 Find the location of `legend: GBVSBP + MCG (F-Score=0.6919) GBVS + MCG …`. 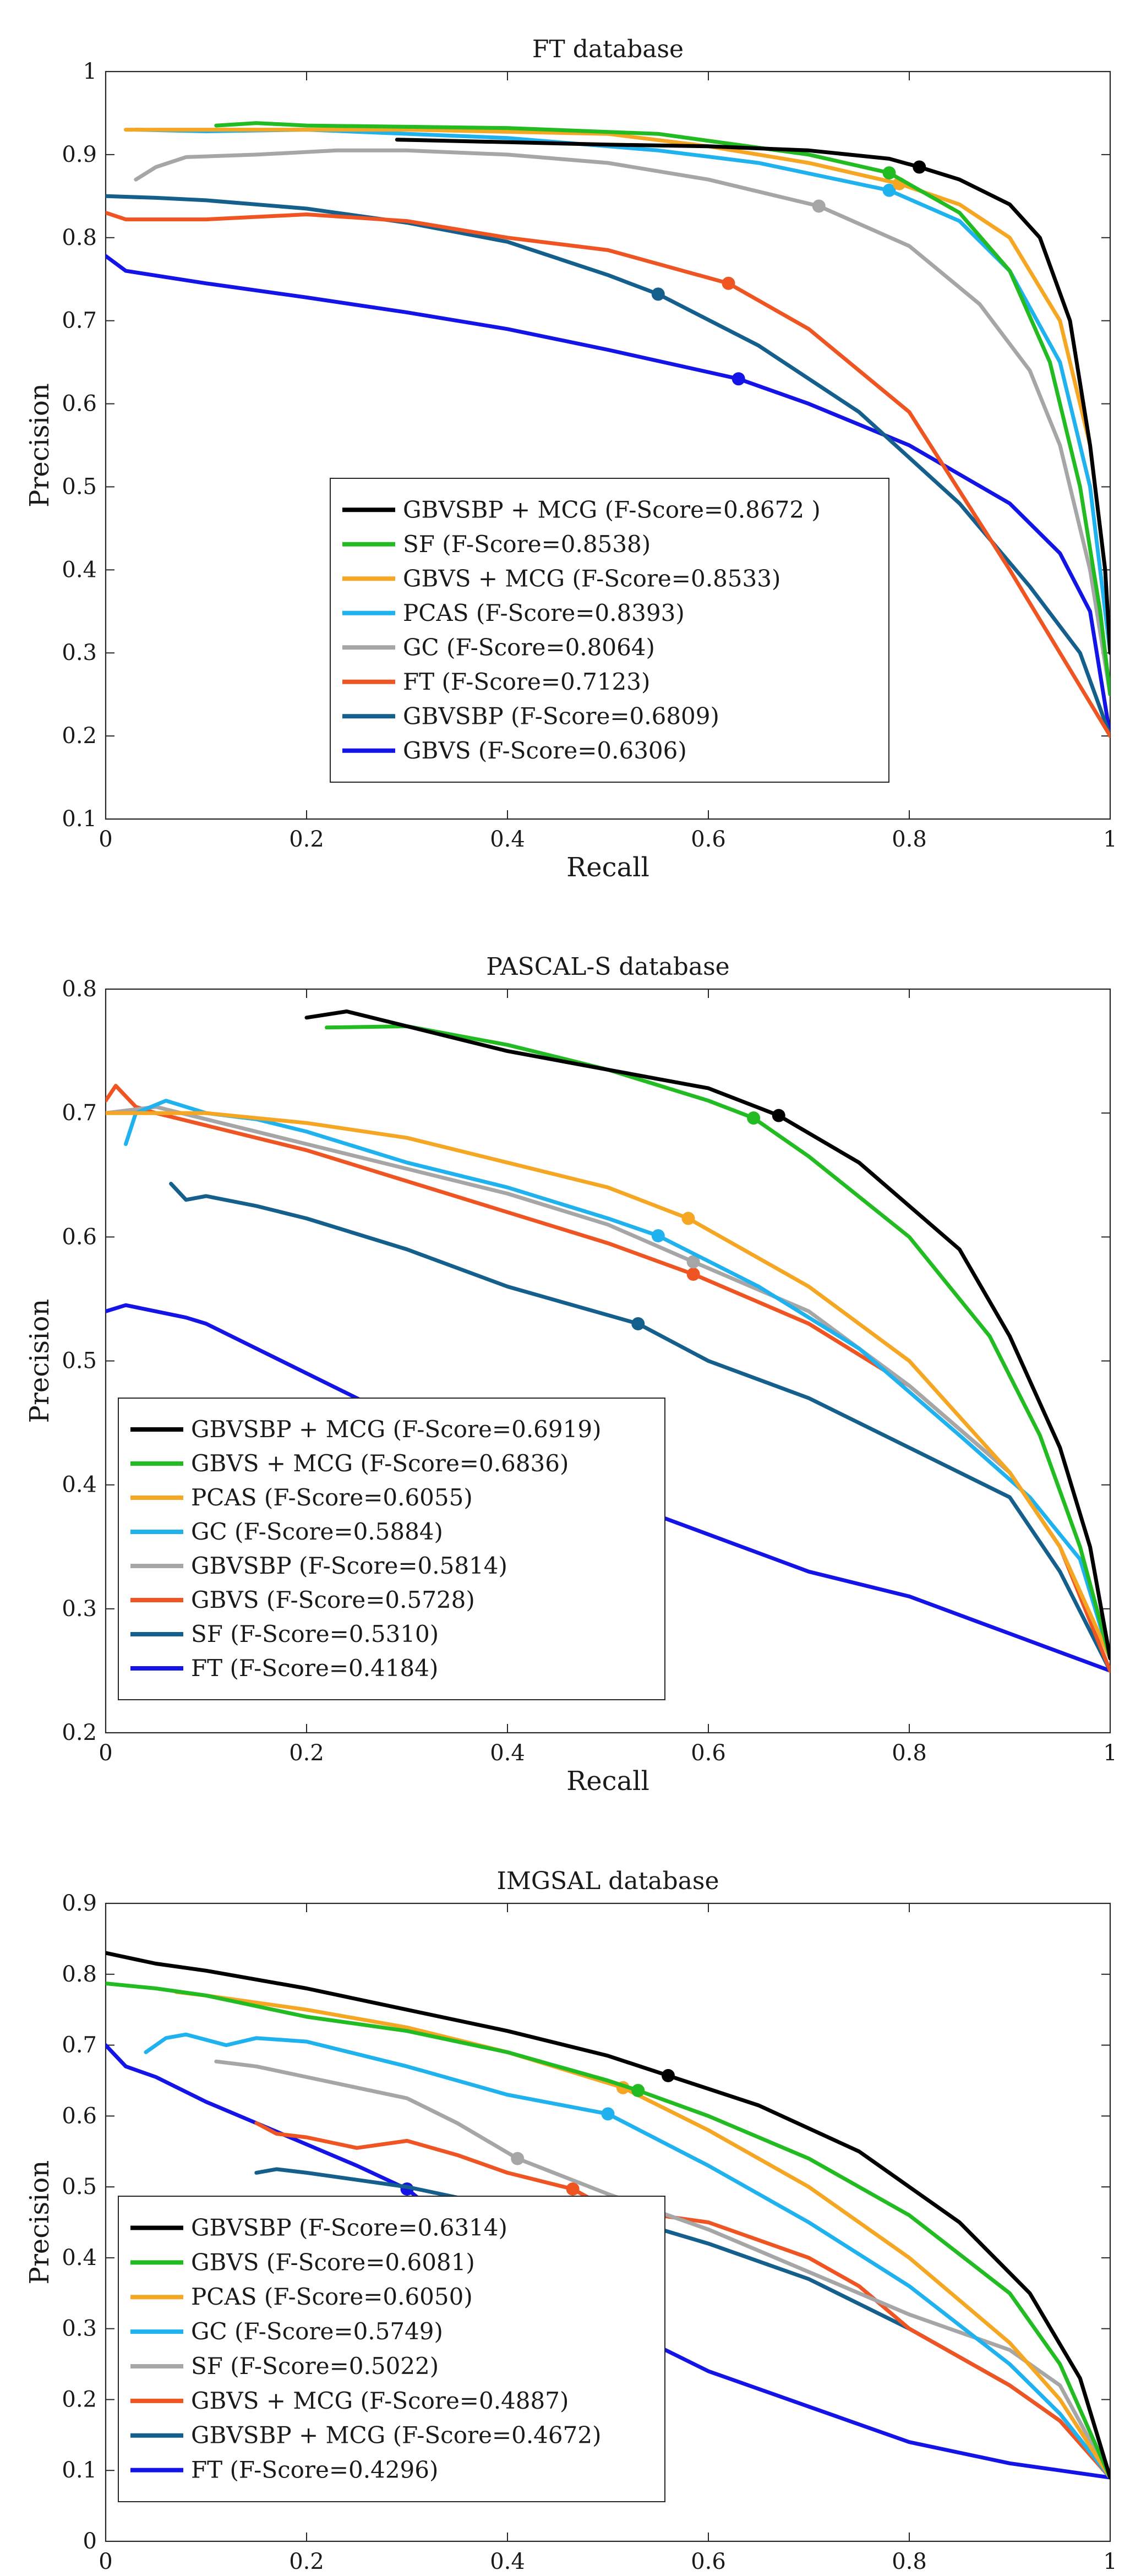

legend: GBVSBP + MCG (F-Score=0.6919) GBVS + MCG … is located at coordinates (392, 1549).